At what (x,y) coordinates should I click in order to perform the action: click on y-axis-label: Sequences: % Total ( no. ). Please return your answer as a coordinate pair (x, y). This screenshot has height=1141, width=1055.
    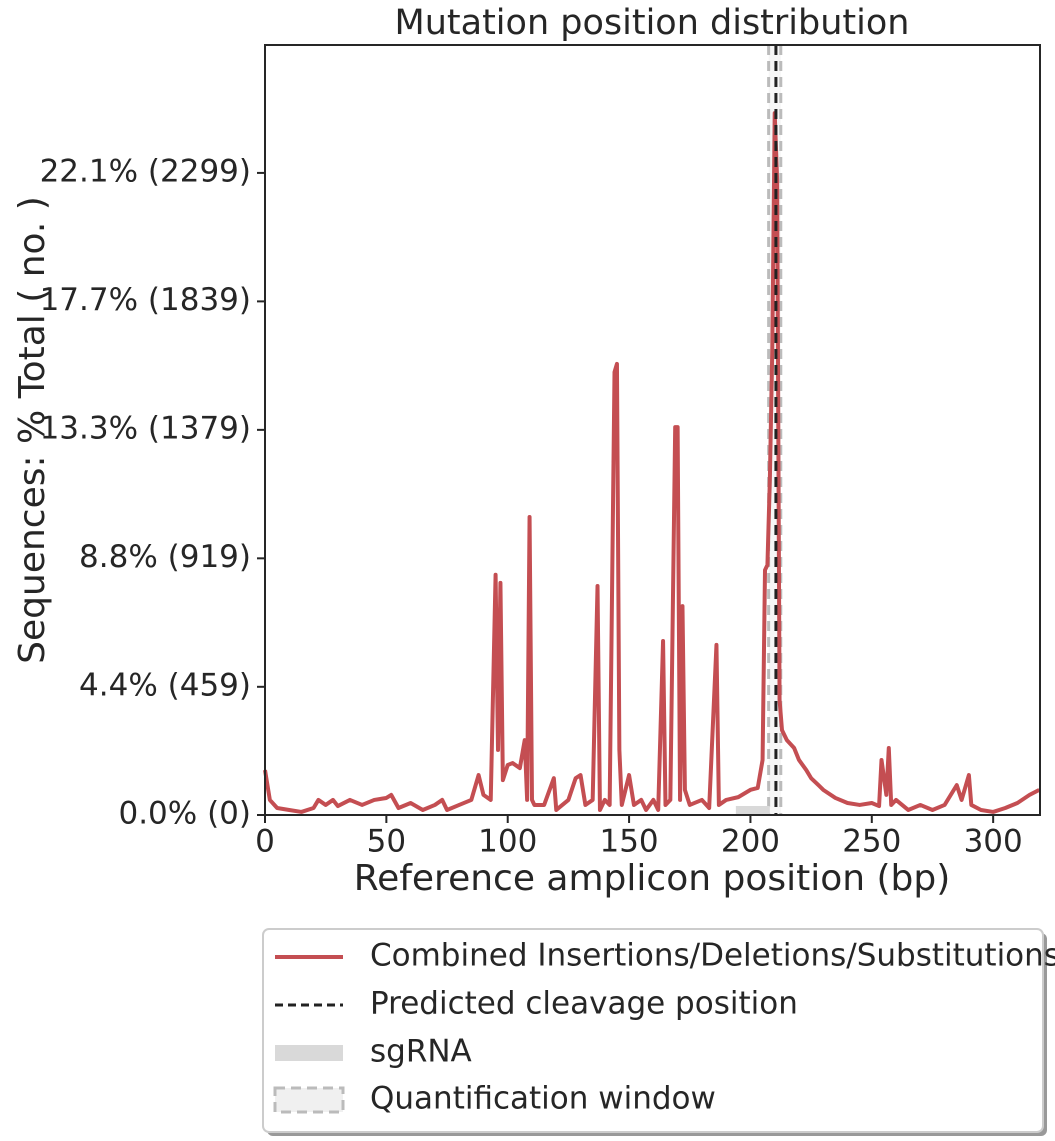
    Looking at the image, I should click on (32, 430).